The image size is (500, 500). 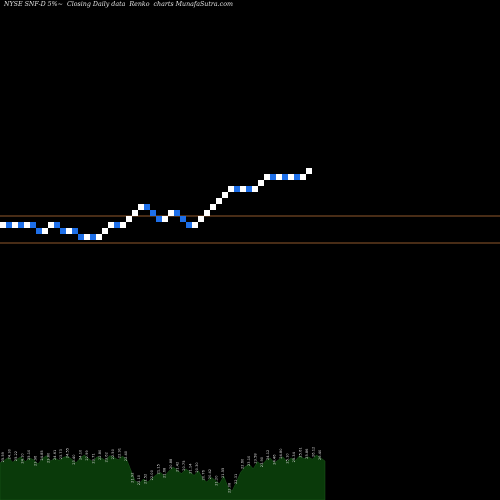 What do you see at coordinates (223, 473) in the screenshot?
I see `volume-label-34: 21.55` at bounding box center [223, 473].